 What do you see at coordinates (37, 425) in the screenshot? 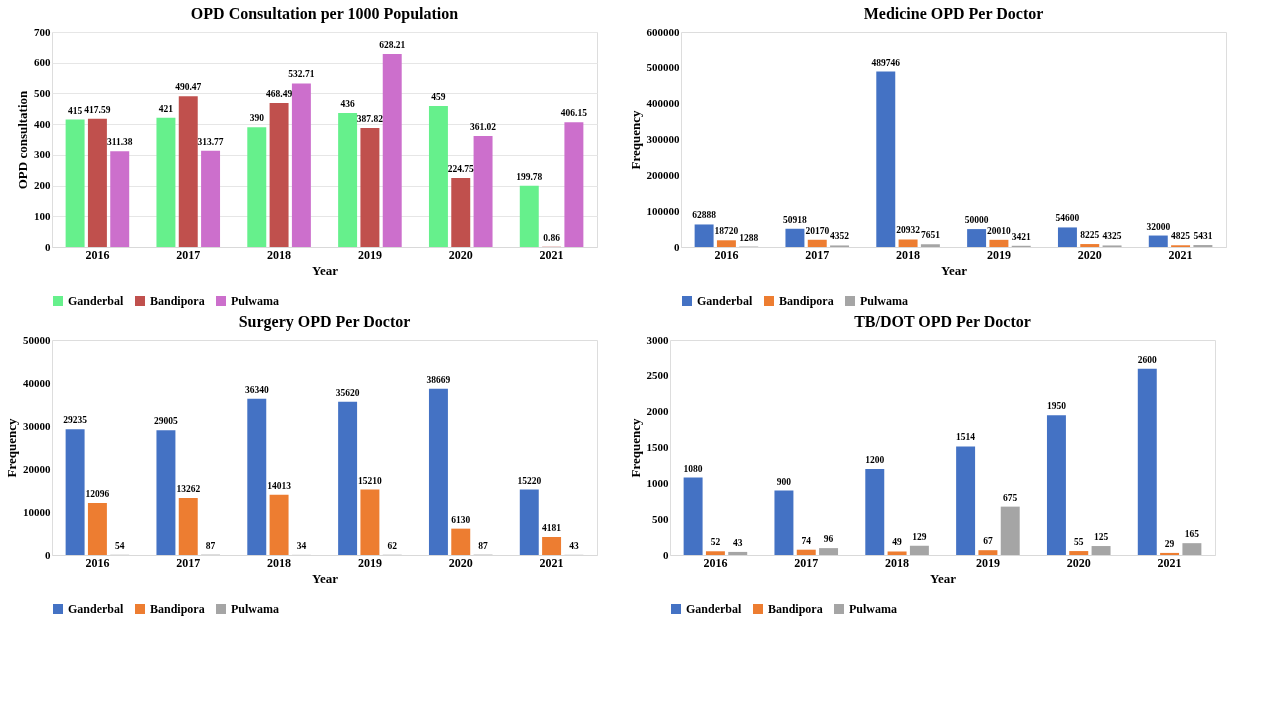
I see `y-tick-label: 30000` at bounding box center [37, 425].